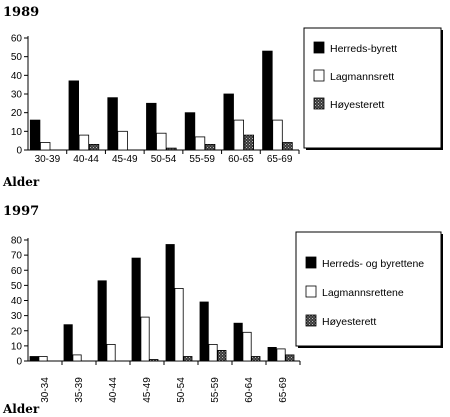  I want to click on x-tick-label: 60-64, so click(249, 390).